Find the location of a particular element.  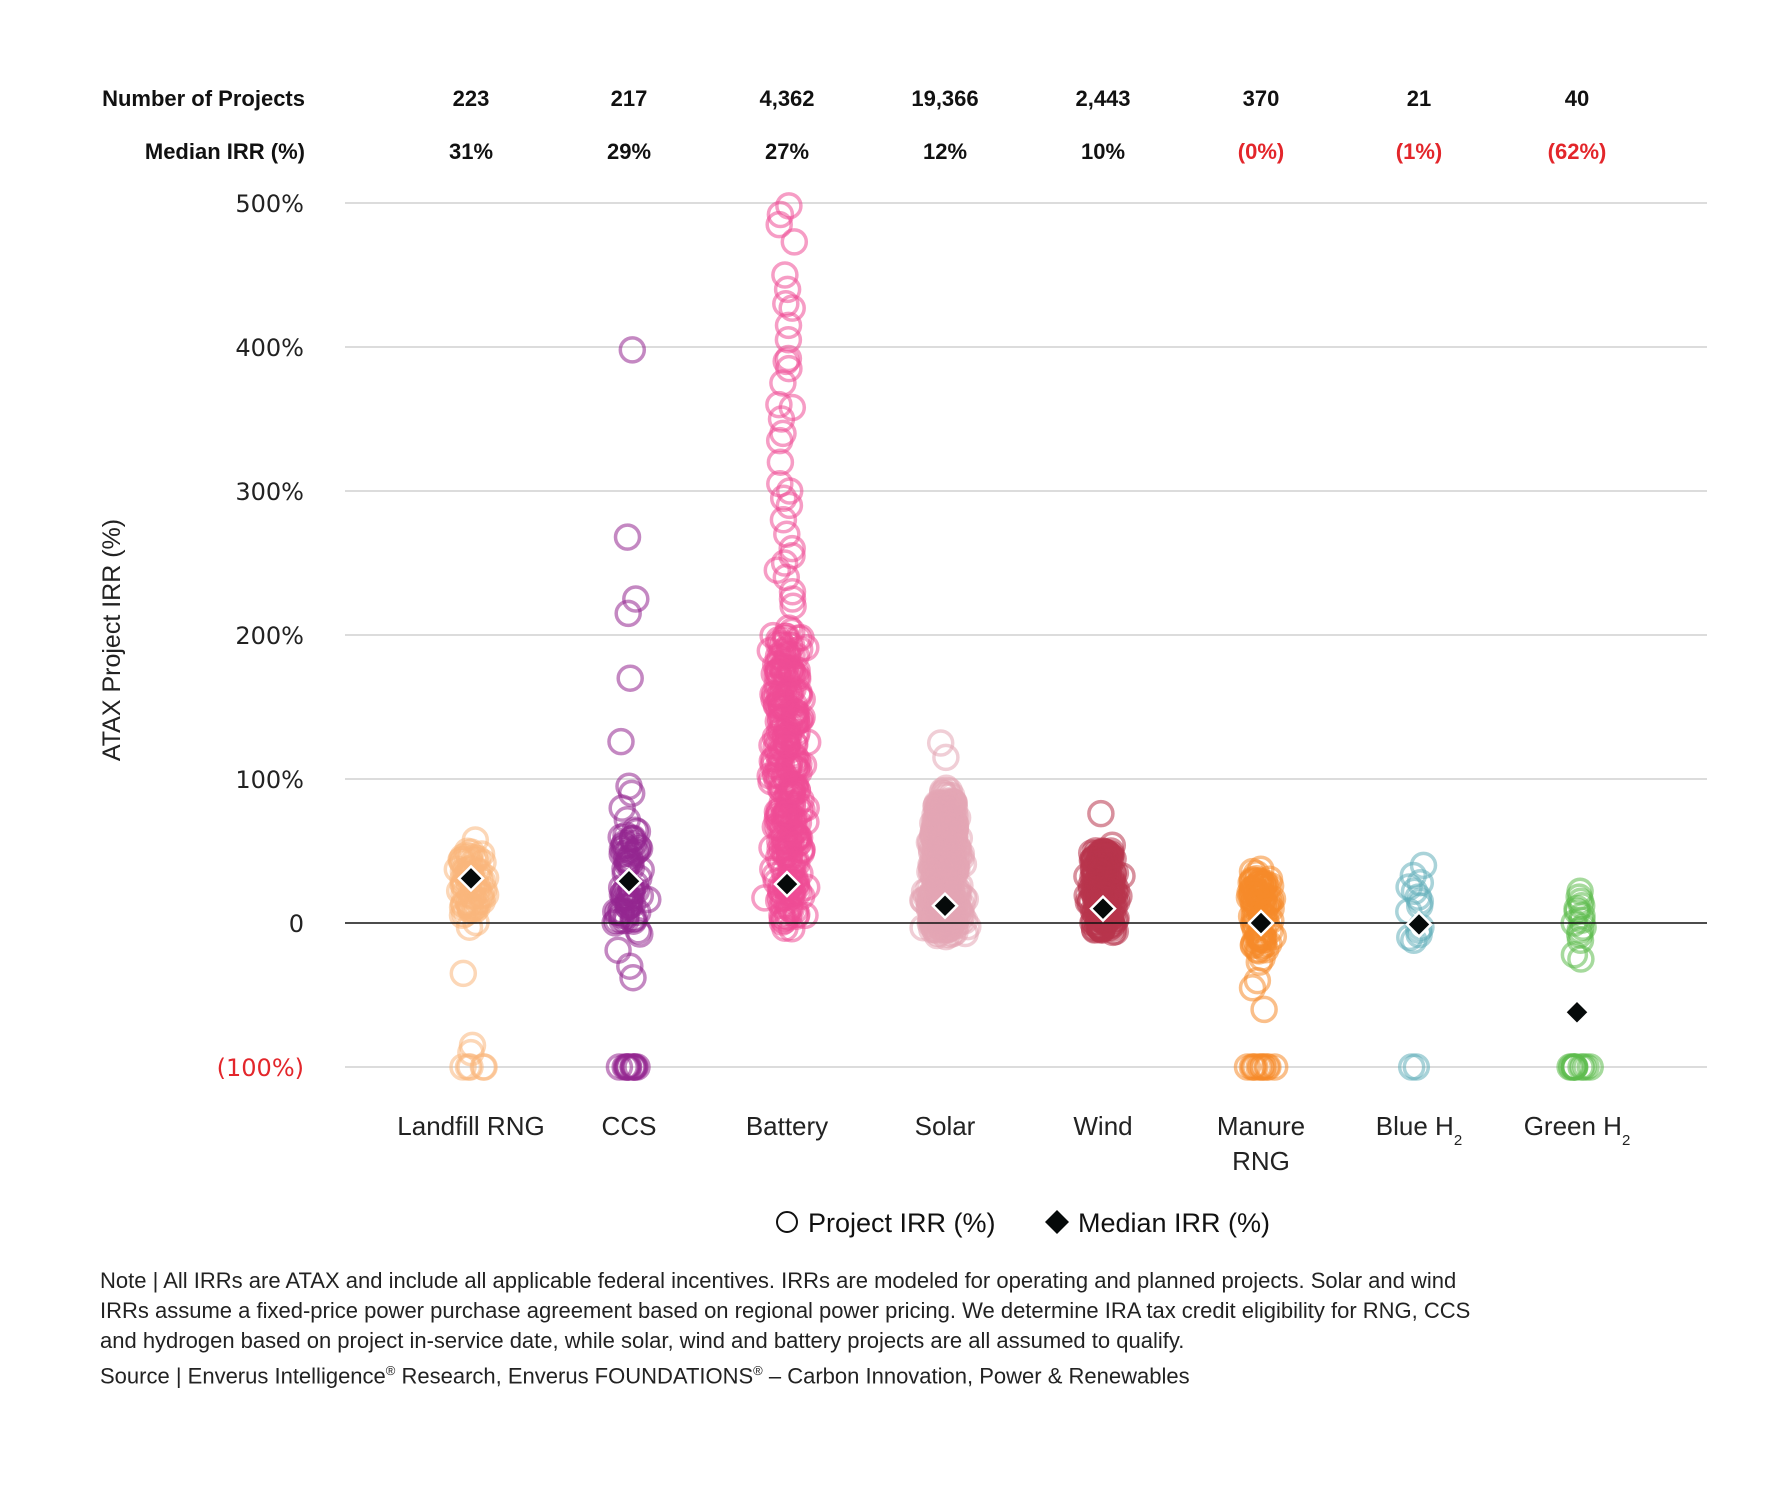

series-blue-h2 is located at coordinates (1416, 966).